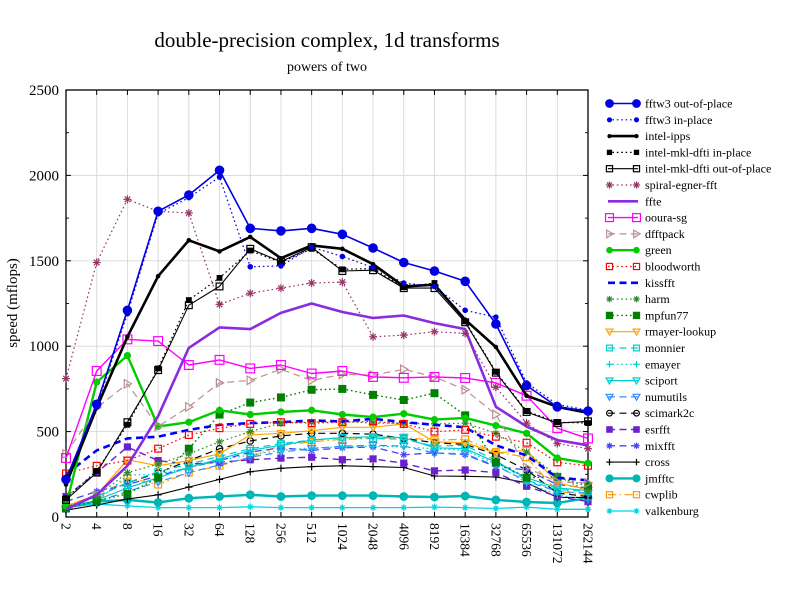 The width and height of the screenshot is (792, 612). Describe the element at coordinates (681, 185) in the screenshot. I see `legend-label: spiral-egner-fft` at that location.